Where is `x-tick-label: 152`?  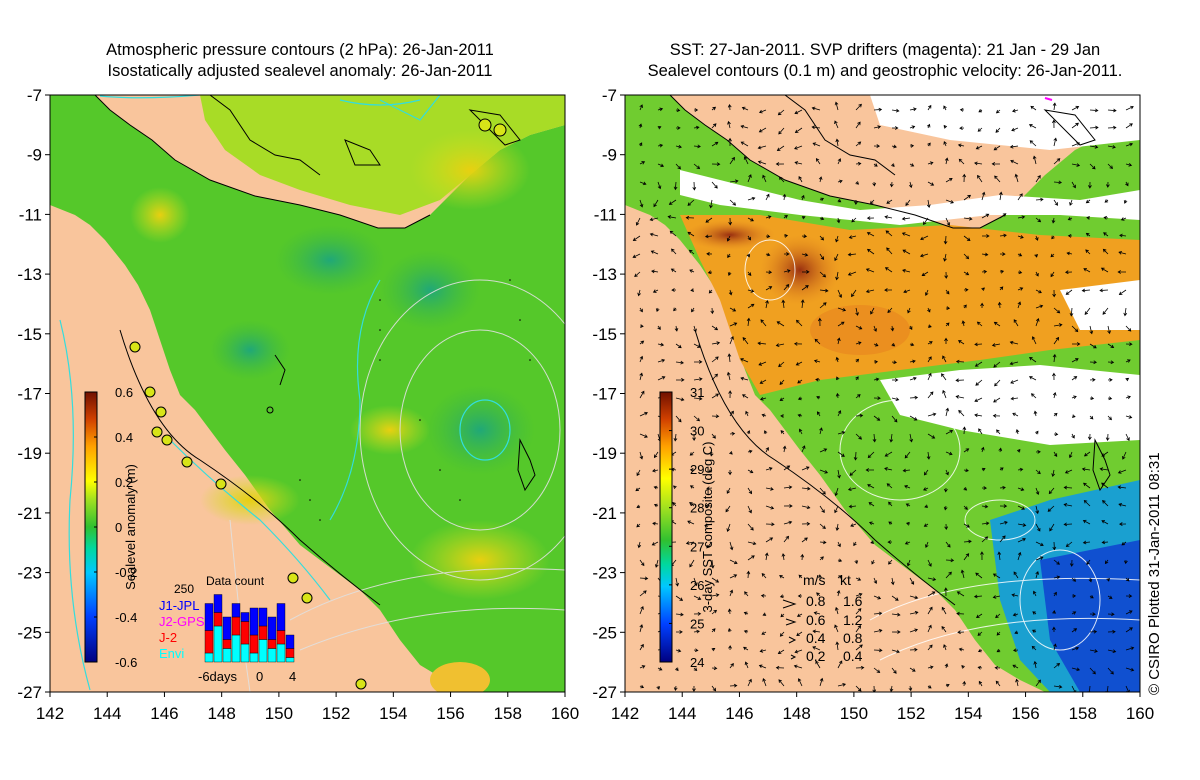 x-tick-label: 152 is located at coordinates (911, 713).